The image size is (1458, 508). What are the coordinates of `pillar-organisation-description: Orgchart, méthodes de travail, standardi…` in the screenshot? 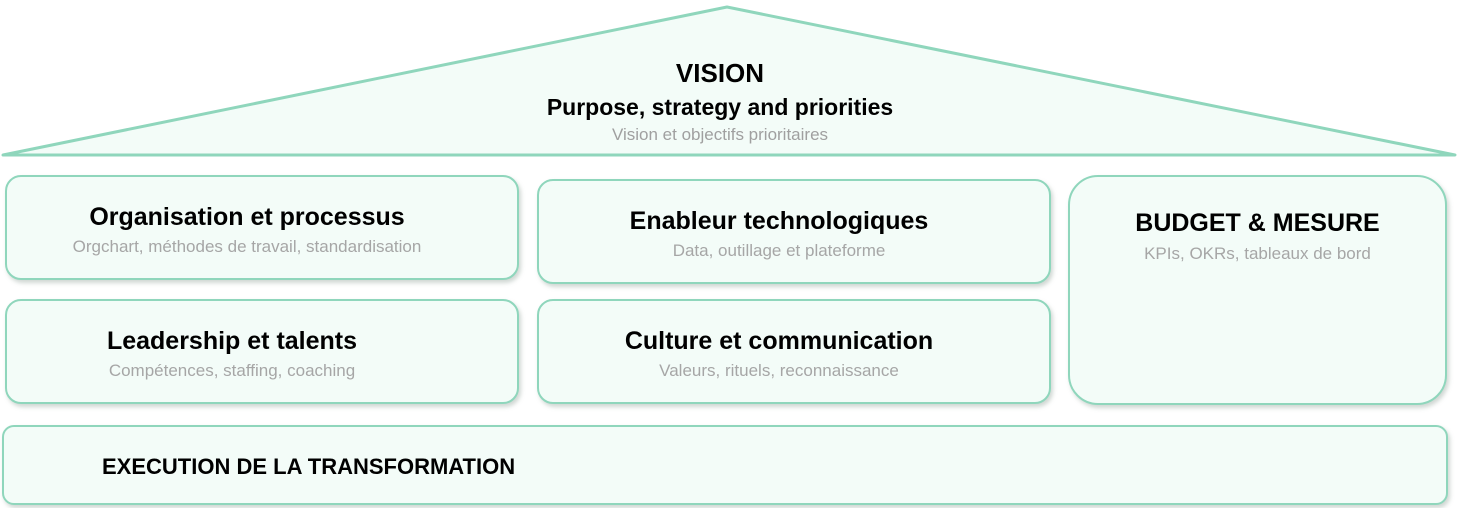 It's located at (247, 246).